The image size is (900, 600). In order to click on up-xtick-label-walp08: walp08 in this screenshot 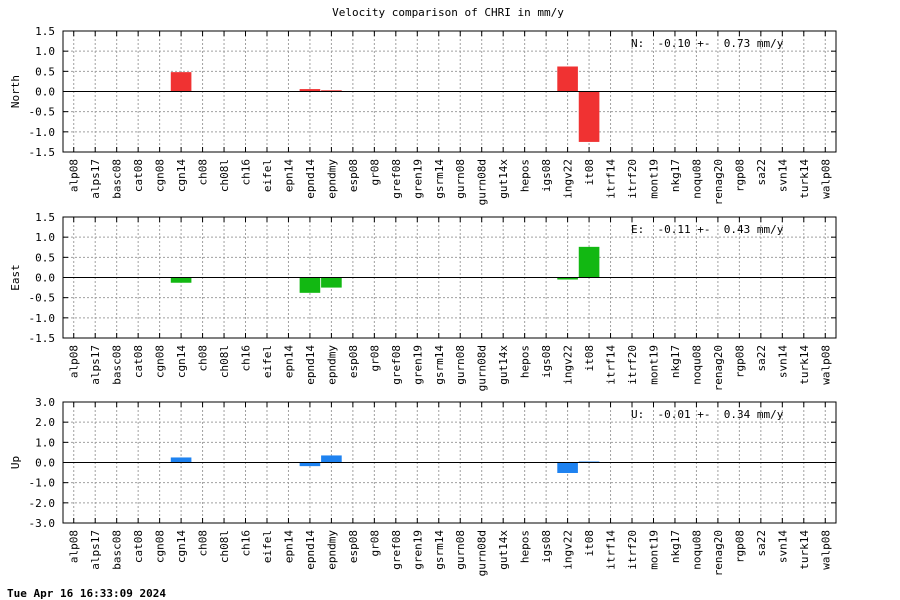, I will do `click(825, 550)`.